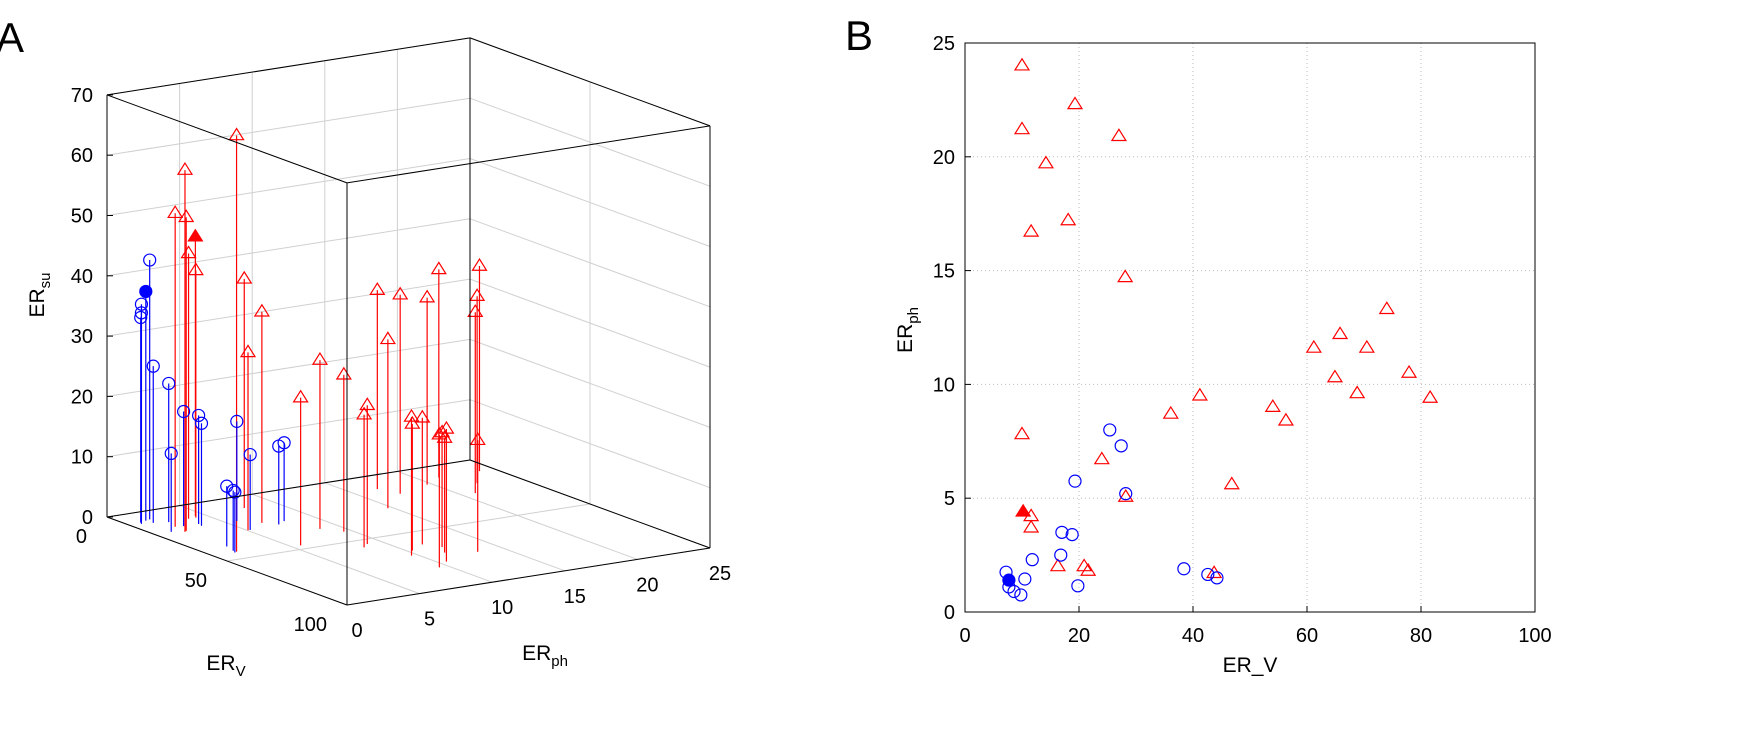 This screenshot has height=756, width=1745. Describe the element at coordinates (146, 291) in the screenshot. I see `marker-circle-highlight` at that location.